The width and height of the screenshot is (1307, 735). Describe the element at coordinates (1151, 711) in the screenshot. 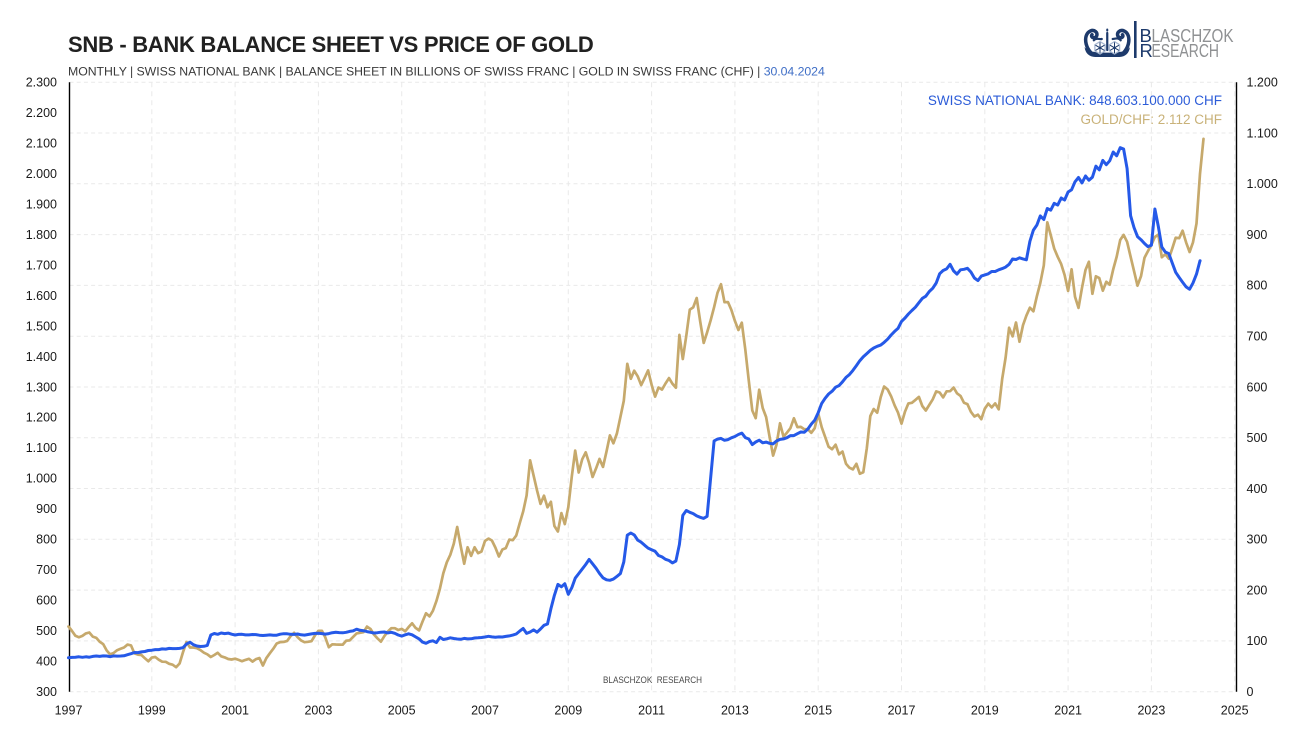

I see `svg-text: 2023` at that location.